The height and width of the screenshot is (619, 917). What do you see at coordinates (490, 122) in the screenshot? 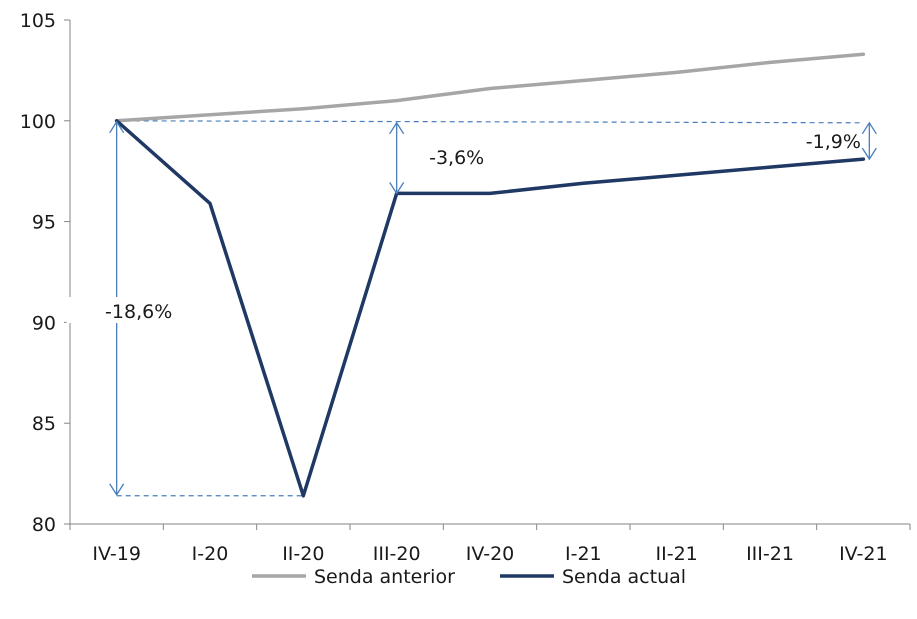
I see `reference-line-baseline` at bounding box center [490, 122].